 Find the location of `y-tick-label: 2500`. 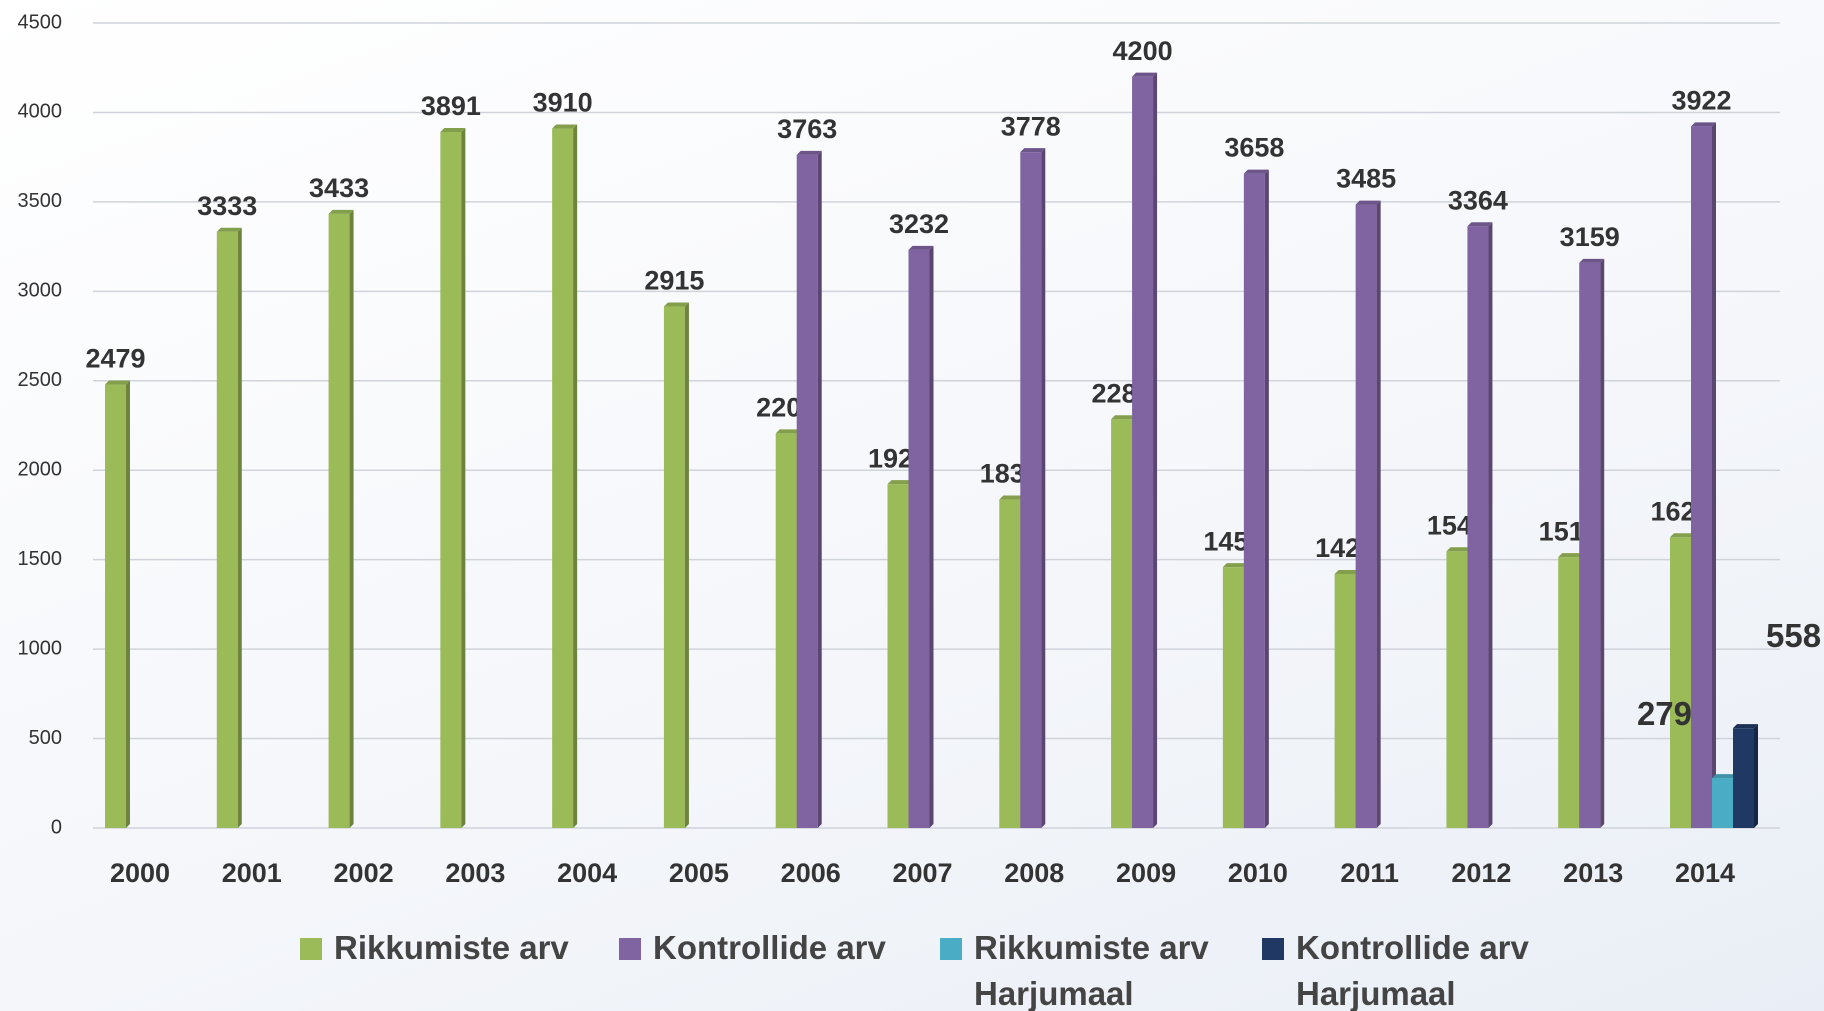

y-tick-label: 2500 is located at coordinates (40, 380).